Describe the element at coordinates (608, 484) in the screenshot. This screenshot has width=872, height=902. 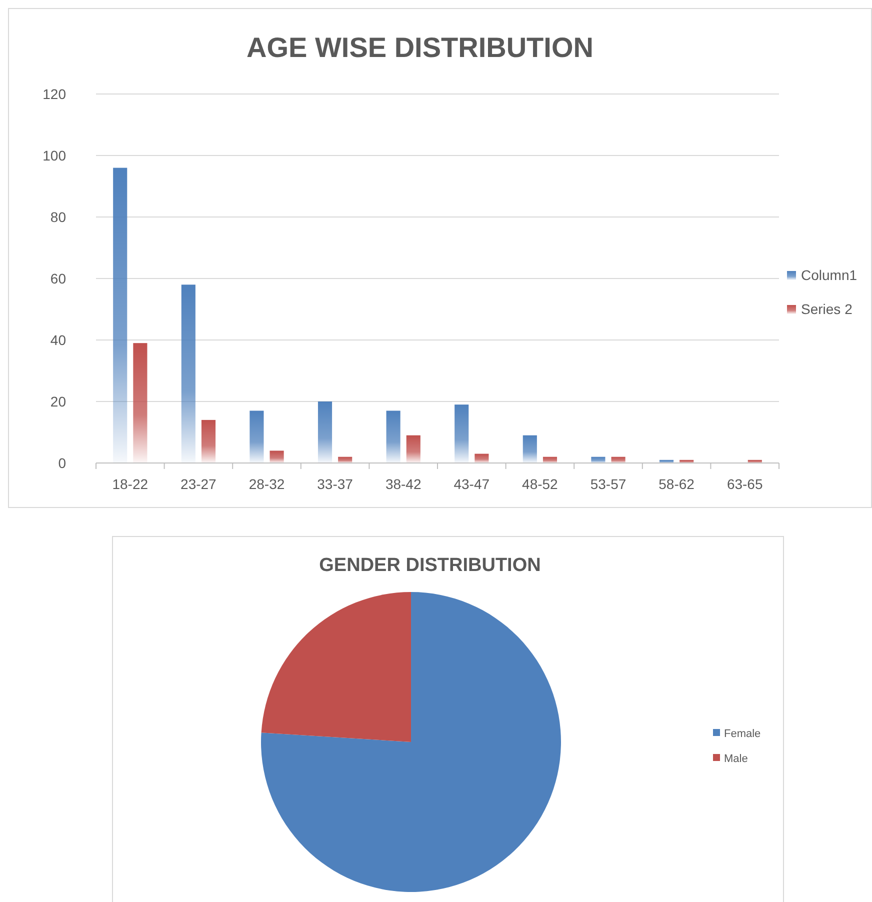
I see `x-tick-label: 53-57` at that location.